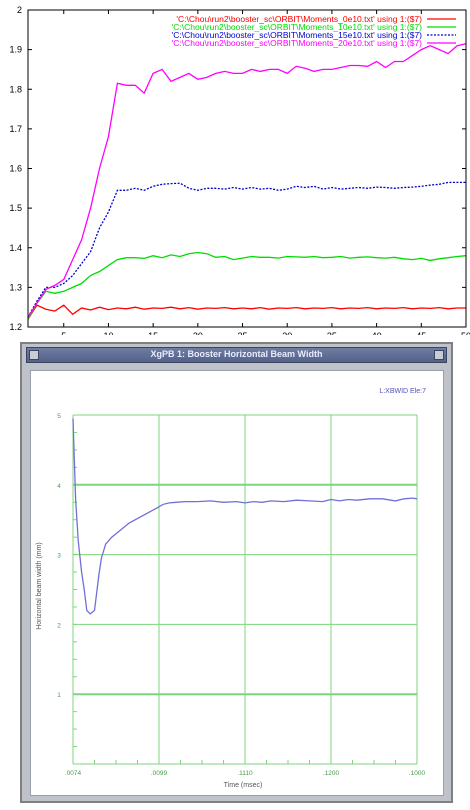 Image resolution: width=470 pixels, height=810 pixels. What do you see at coordinates (63, 333) in the screenshot?
I see `x-tick-label: 5` at bounding box center [63, 333].